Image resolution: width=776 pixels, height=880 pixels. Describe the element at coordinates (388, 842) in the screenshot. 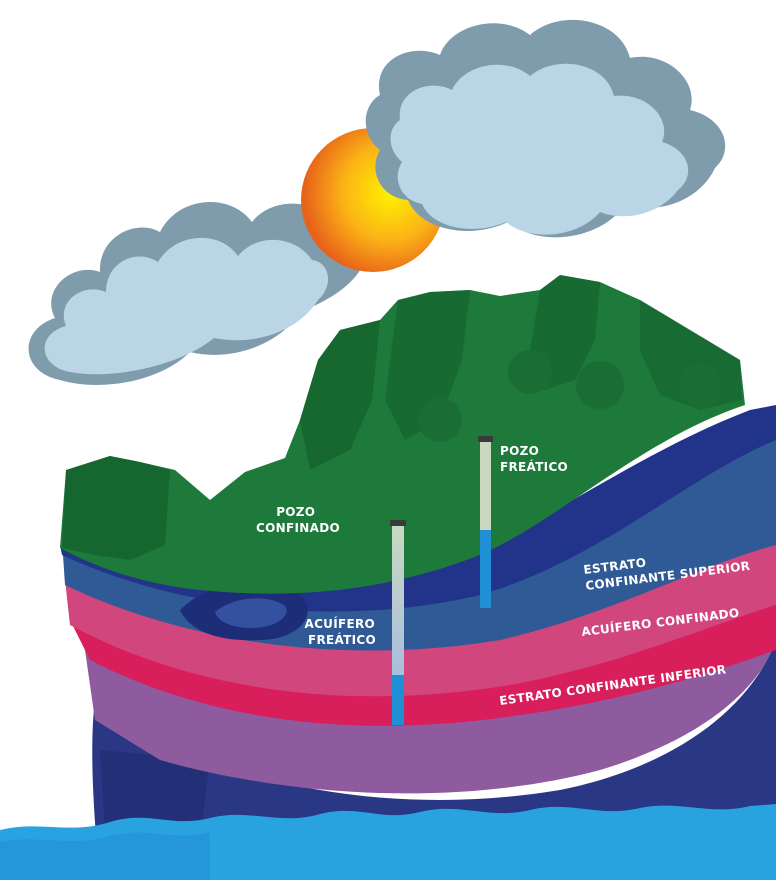

I see `water-surface` at that location.